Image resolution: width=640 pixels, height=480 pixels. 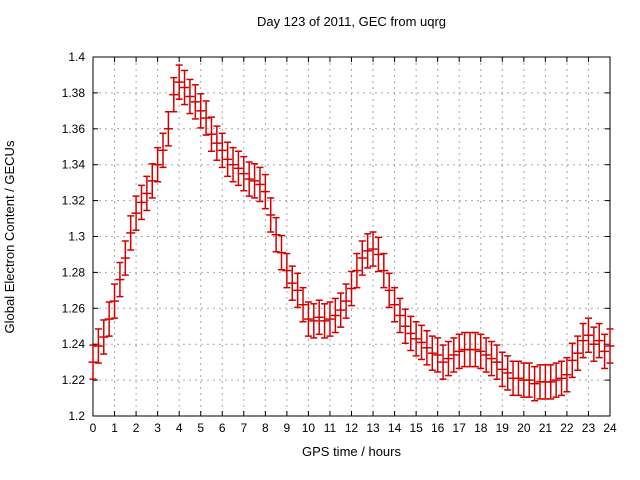 What do you see at coordinates (395, 428) in the screenshot?
I see `x-tick-label: 14` at bounding box center [395, 428].